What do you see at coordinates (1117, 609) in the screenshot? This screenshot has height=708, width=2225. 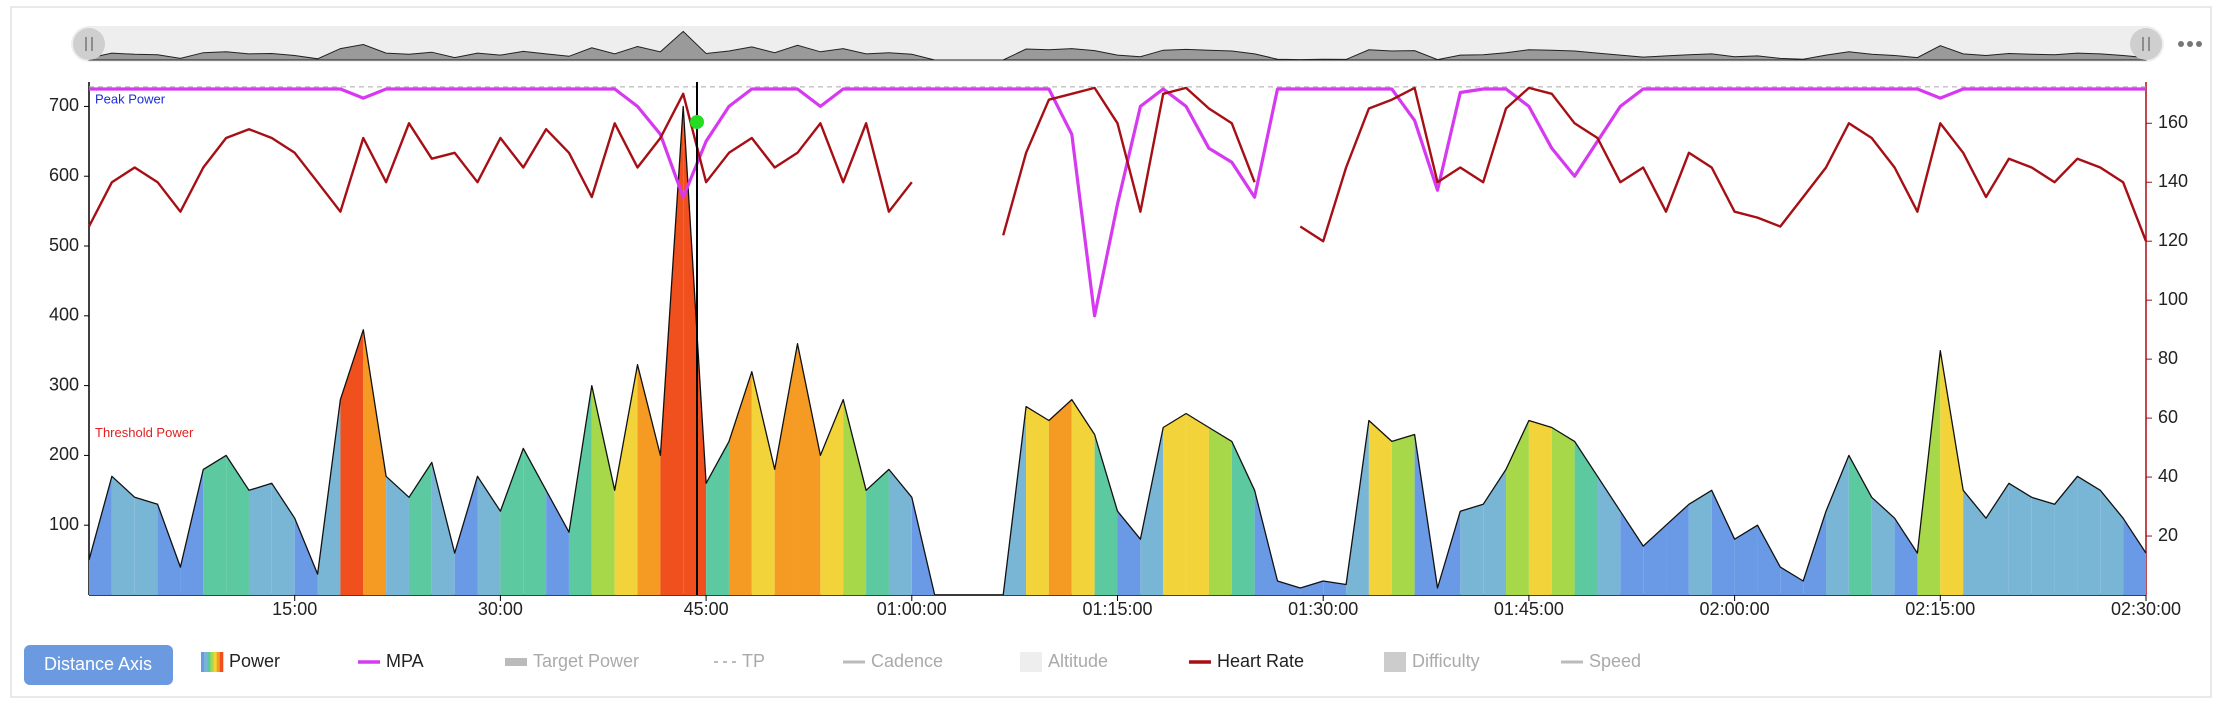 I see `x-tick-label: 01:15:00` at bounding box center [1117, 609].